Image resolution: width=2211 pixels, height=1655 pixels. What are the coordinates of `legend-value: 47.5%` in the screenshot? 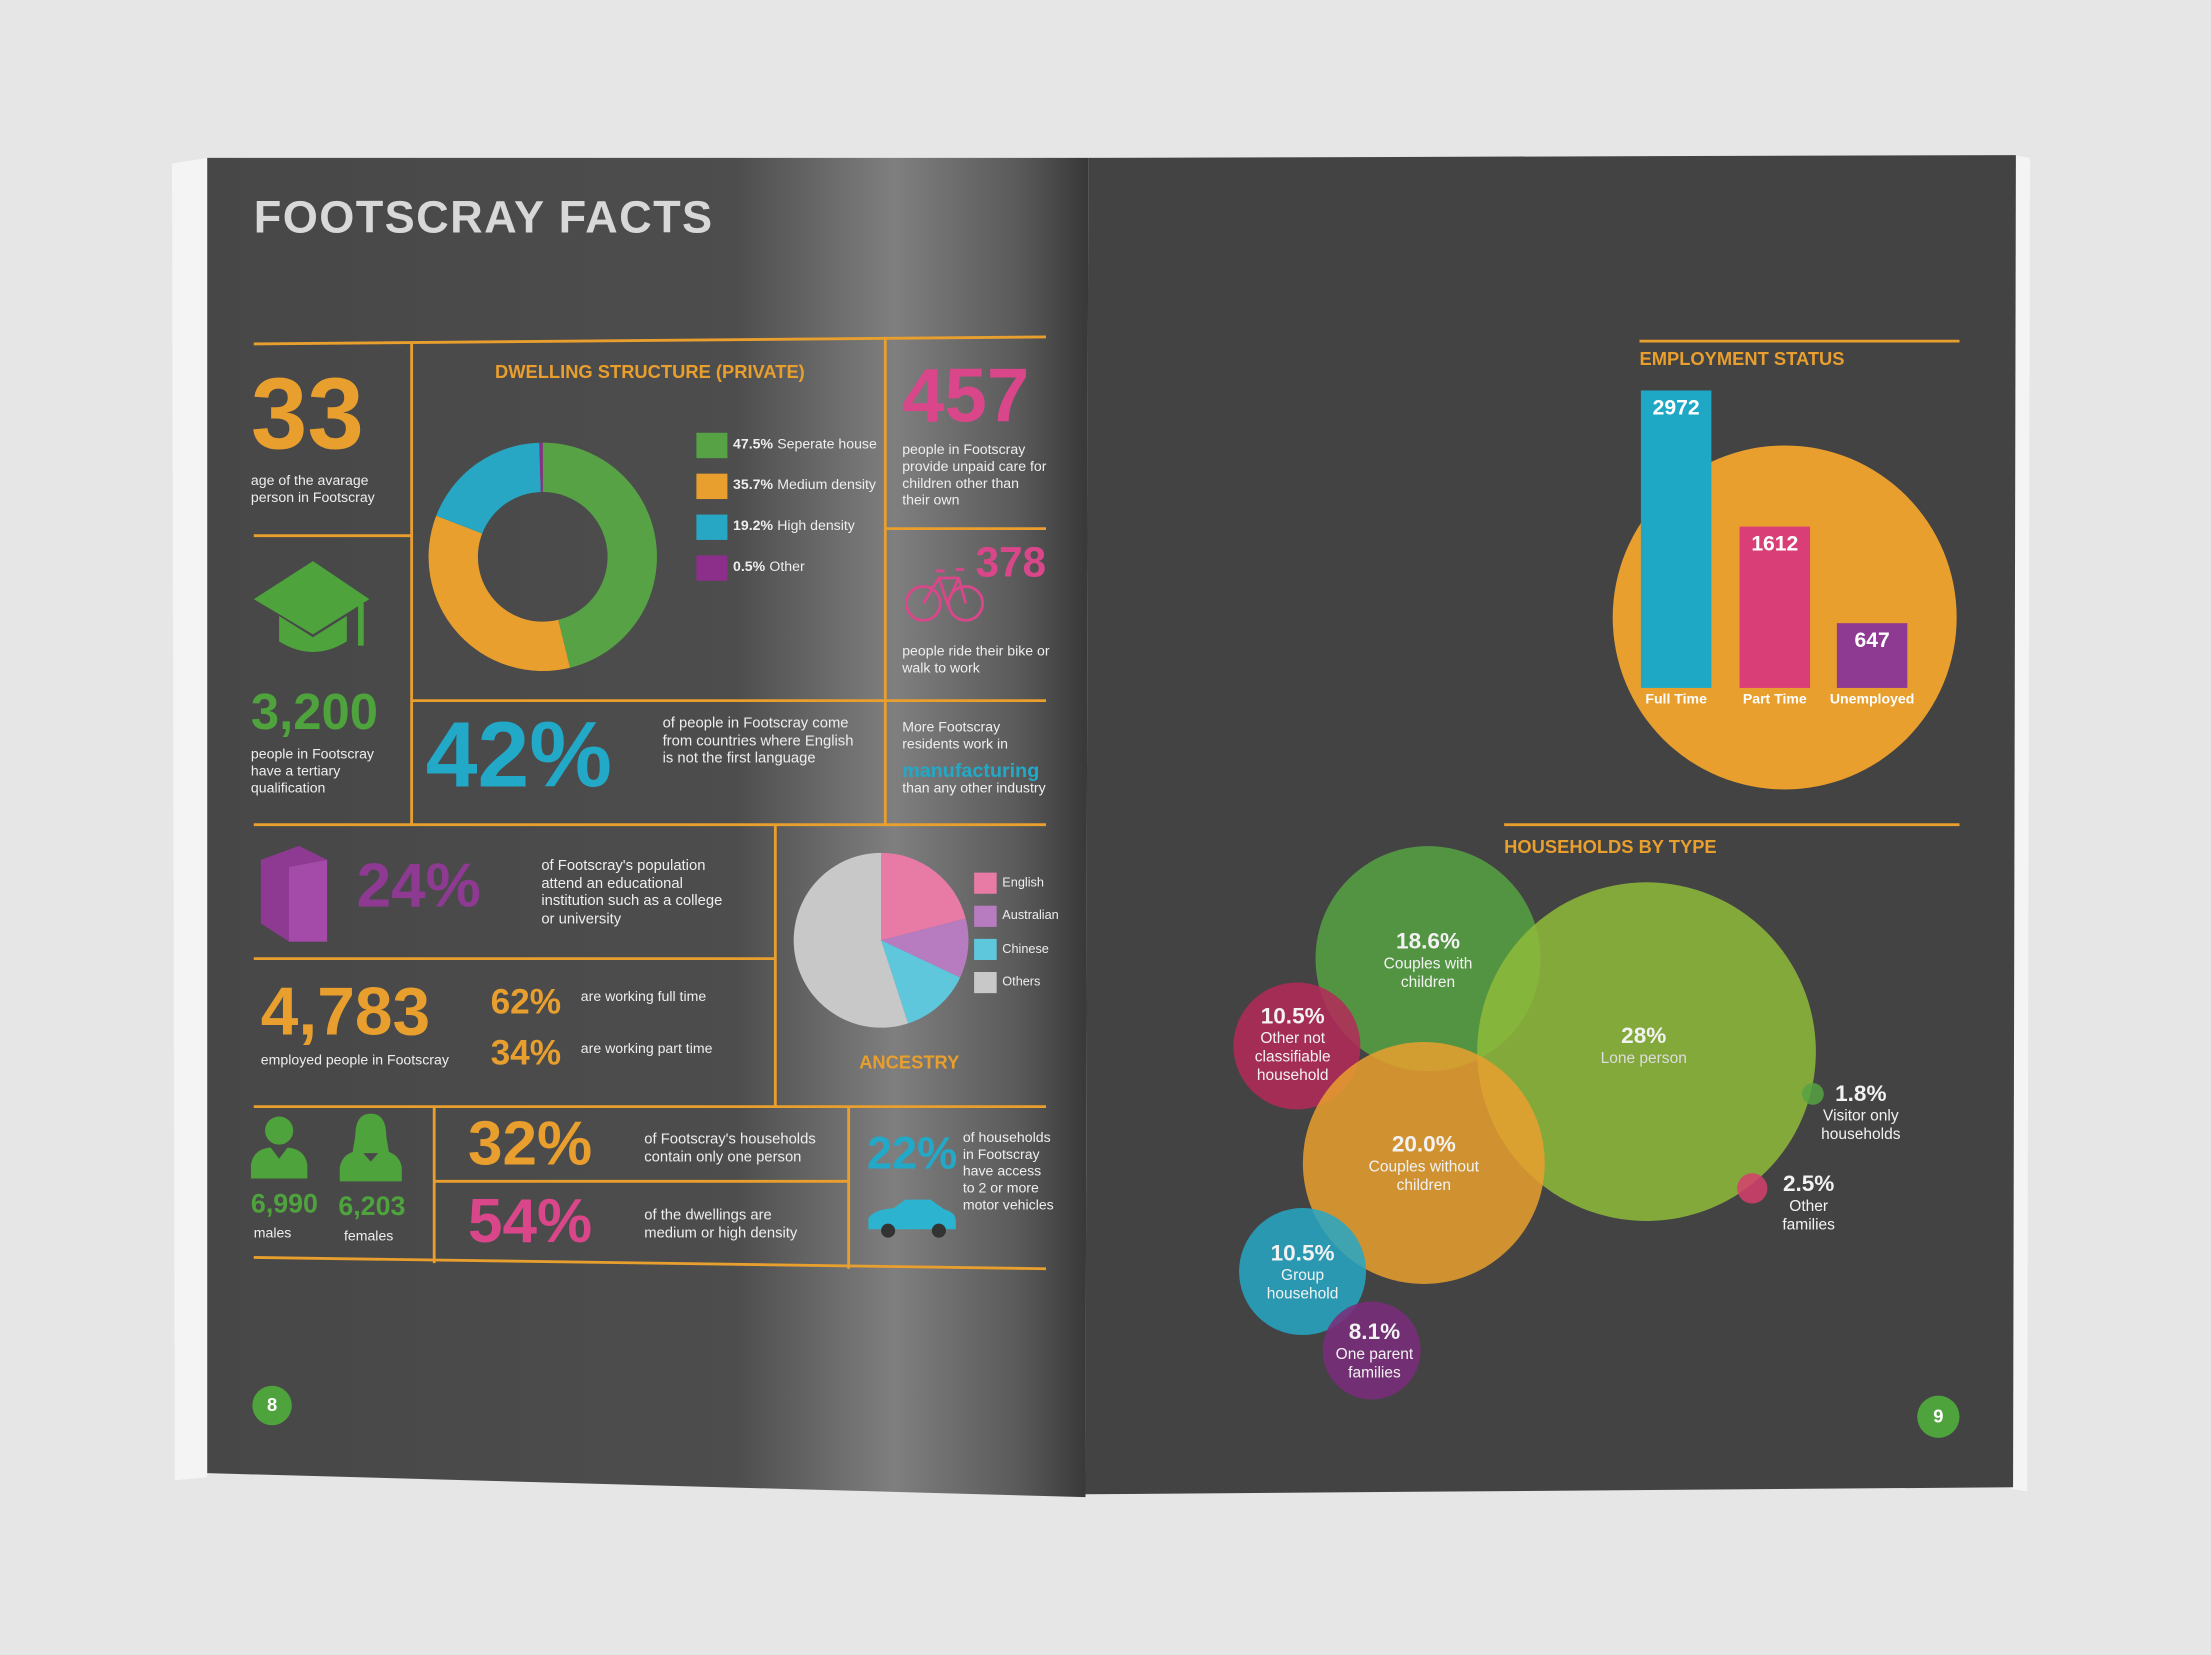 It's located at (753, 445).